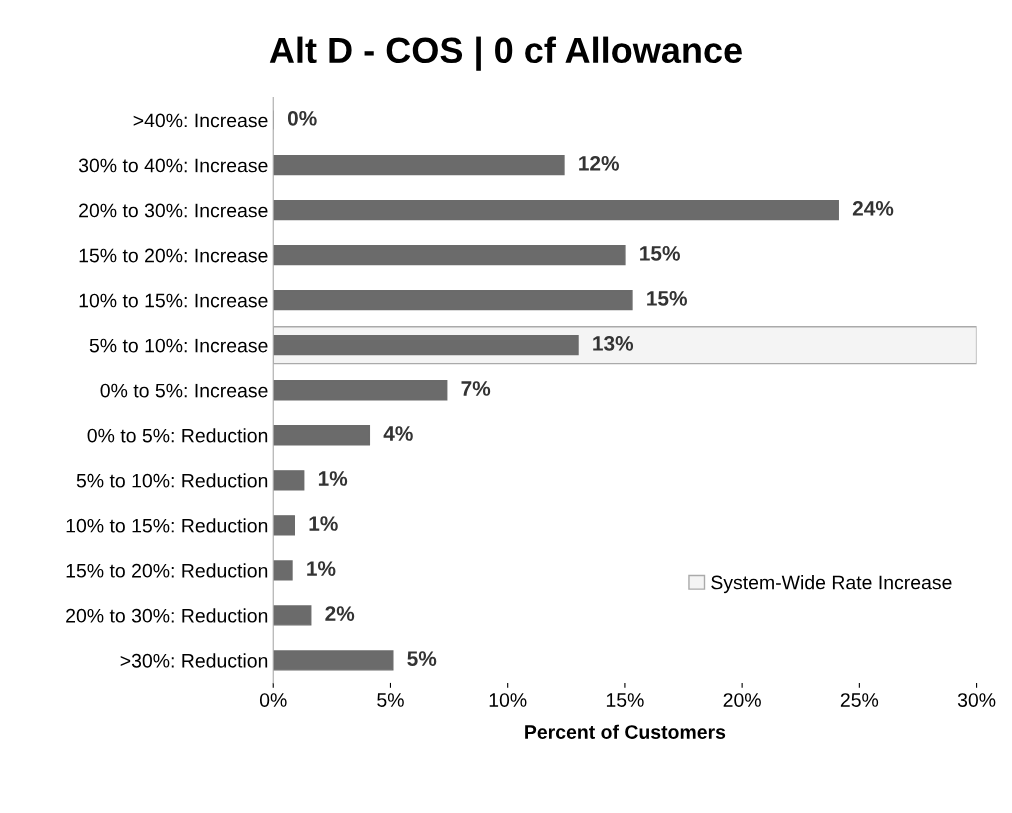 The height and width of the screenshot is (813, 1012). Describe the element at coordinates (167, 525) in the screenshot. I see `y-tick-label: 10% to 15%: Reduction` at that location.